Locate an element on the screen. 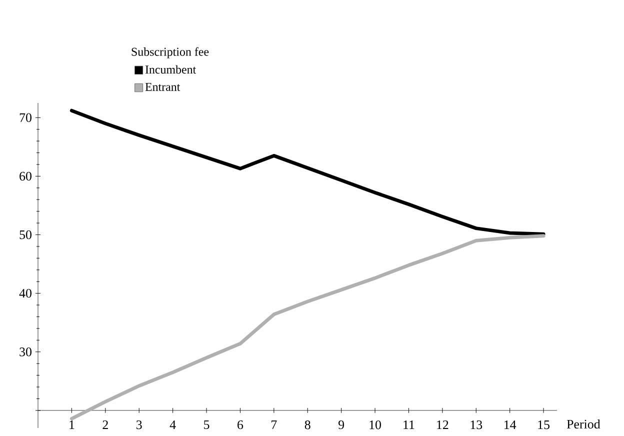  y-tick-label: 70 is located at coordinates (26, 117).